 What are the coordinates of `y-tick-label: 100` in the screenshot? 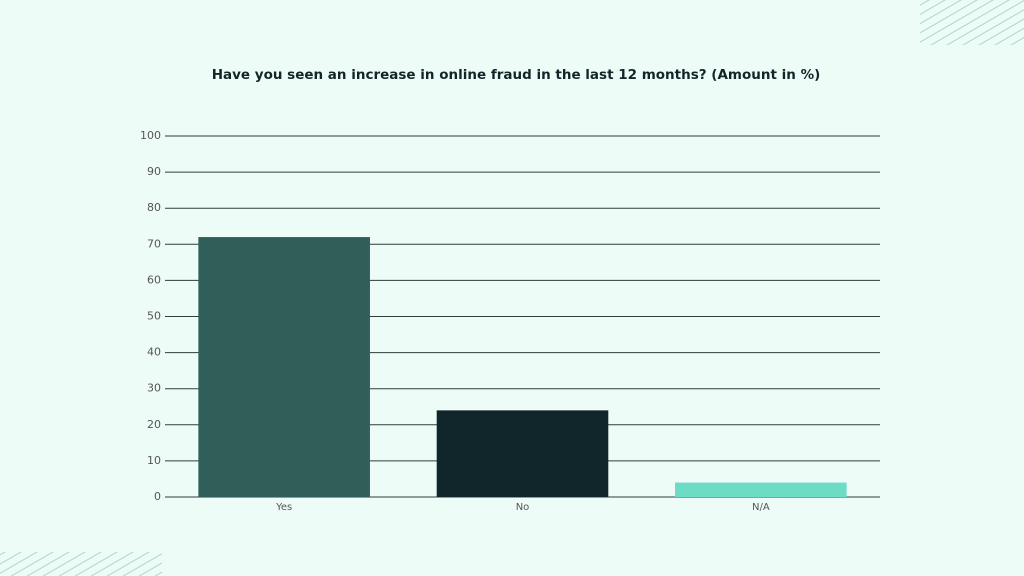 It's located at (150, 135).